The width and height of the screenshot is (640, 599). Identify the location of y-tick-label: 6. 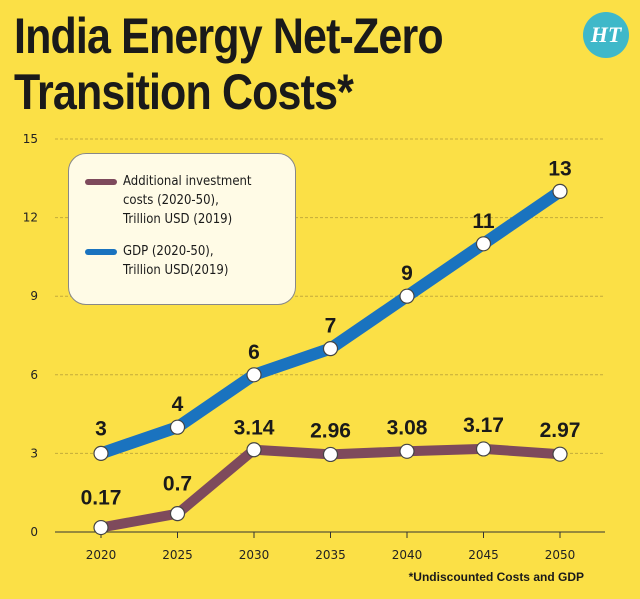
(34, 375).